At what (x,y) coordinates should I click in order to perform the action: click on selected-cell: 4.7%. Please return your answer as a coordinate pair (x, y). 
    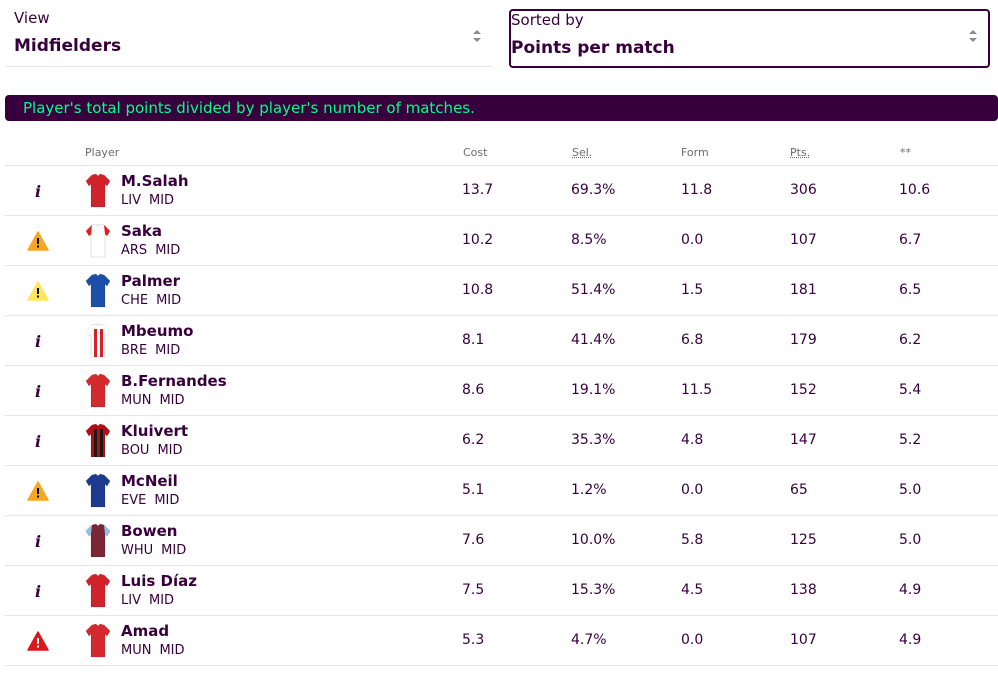
    Looking at the image, I should click on (589, 640).